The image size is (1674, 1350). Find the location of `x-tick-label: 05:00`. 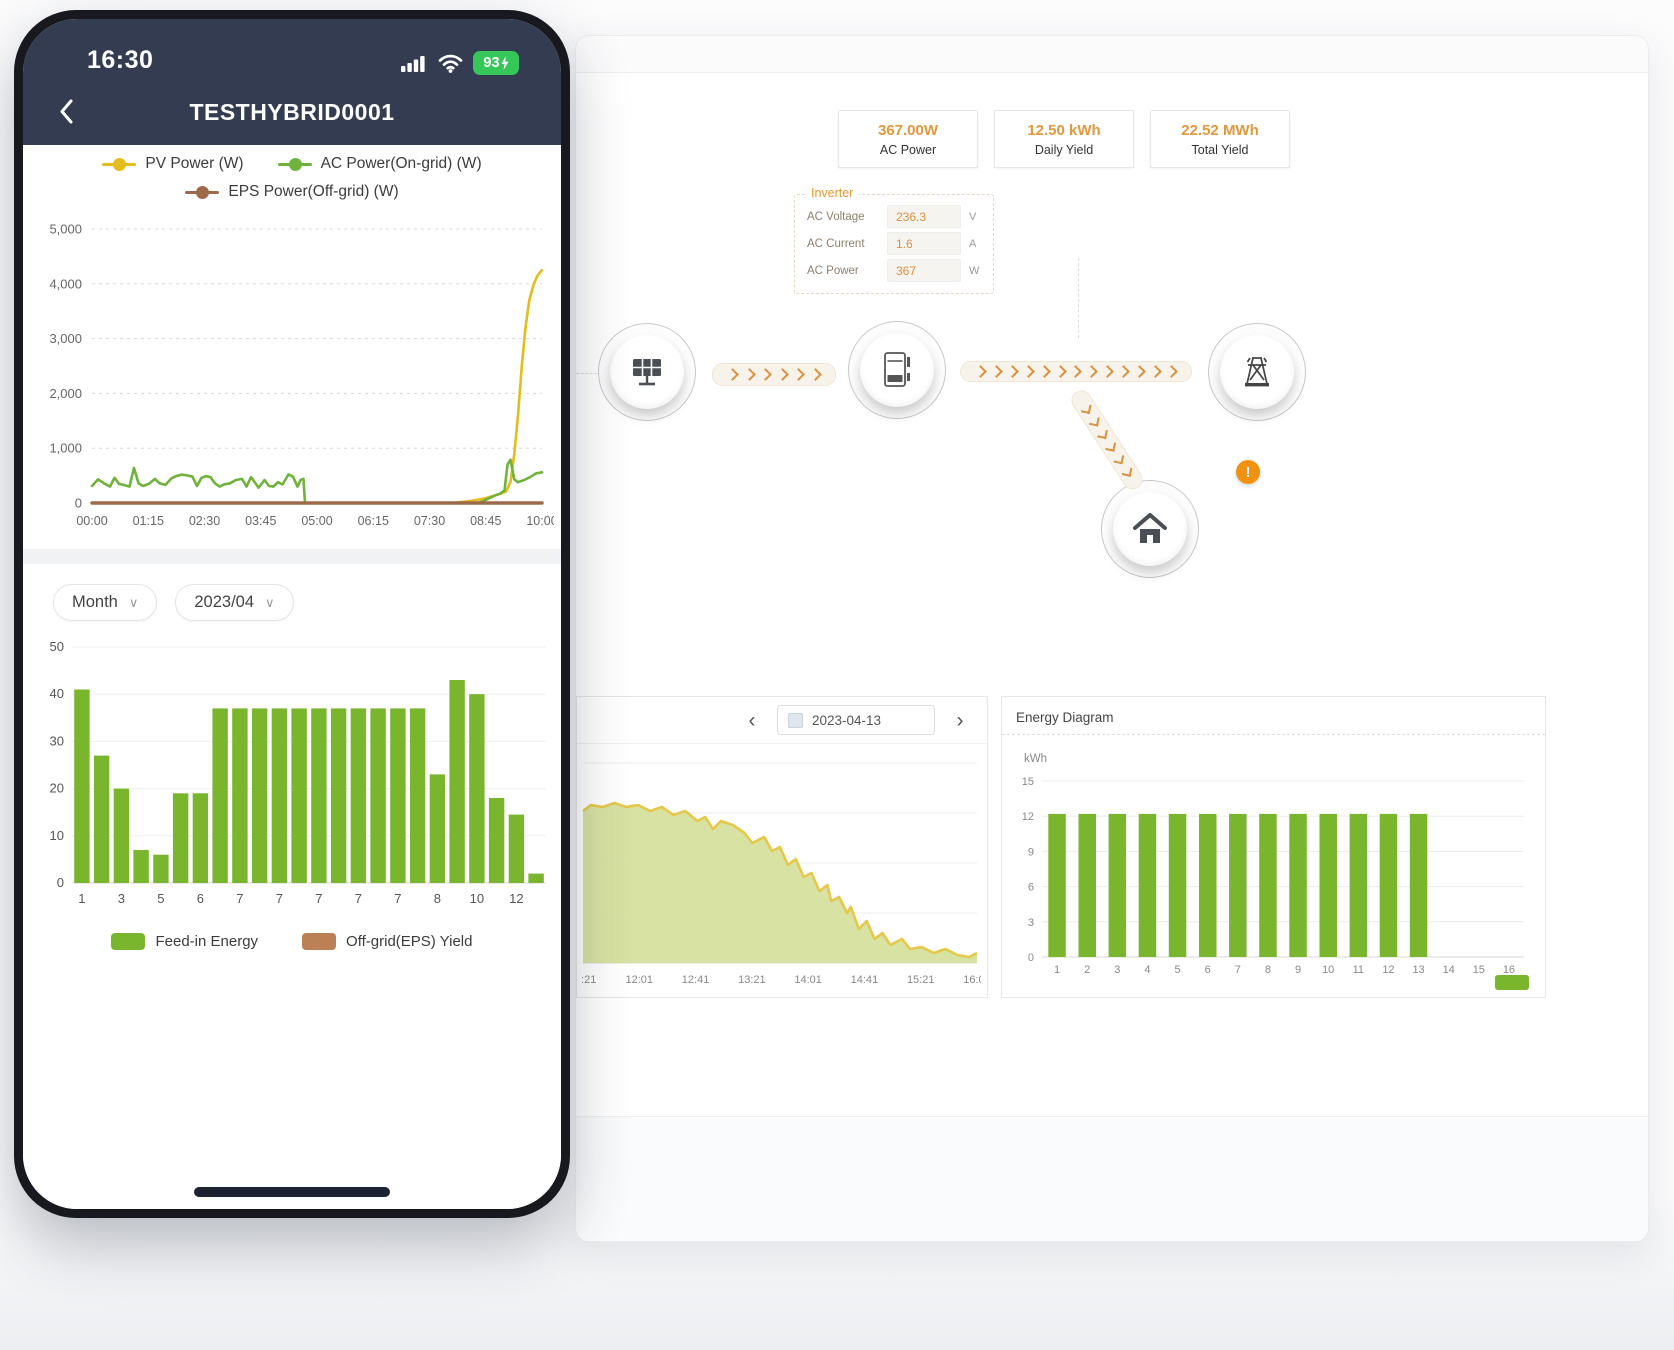

x-tick-label: 05:00 is located at coordinates (316, 521).